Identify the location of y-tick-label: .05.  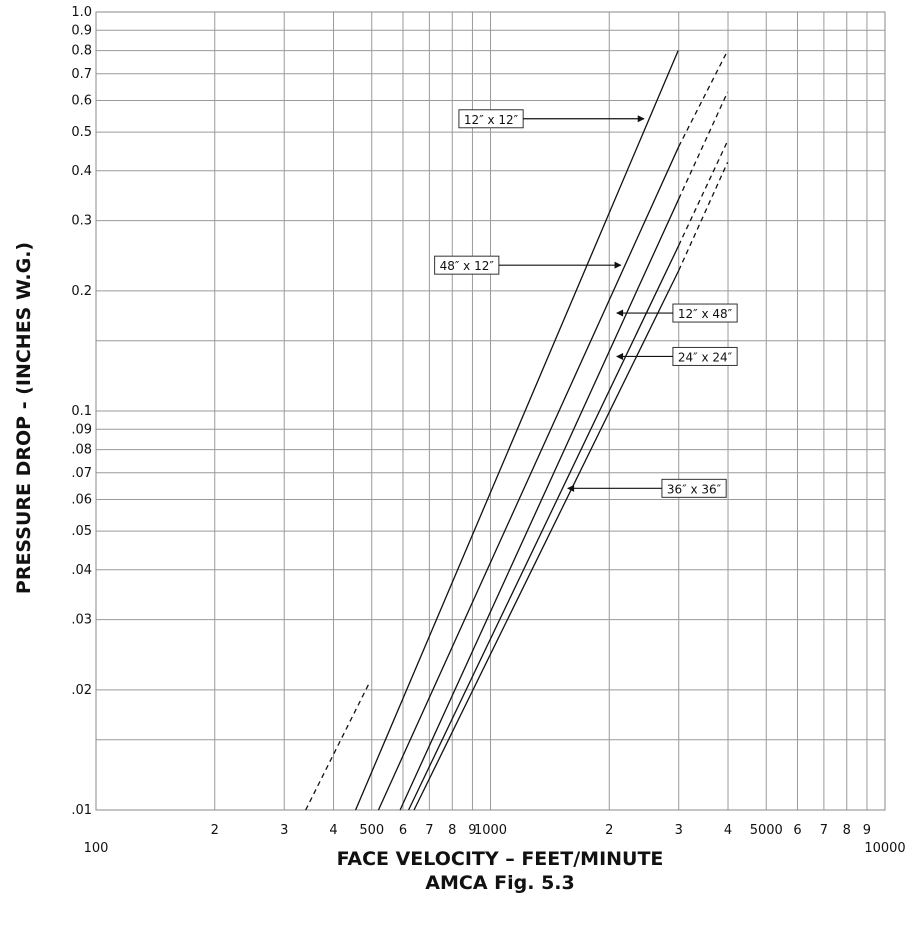
(81, 531).